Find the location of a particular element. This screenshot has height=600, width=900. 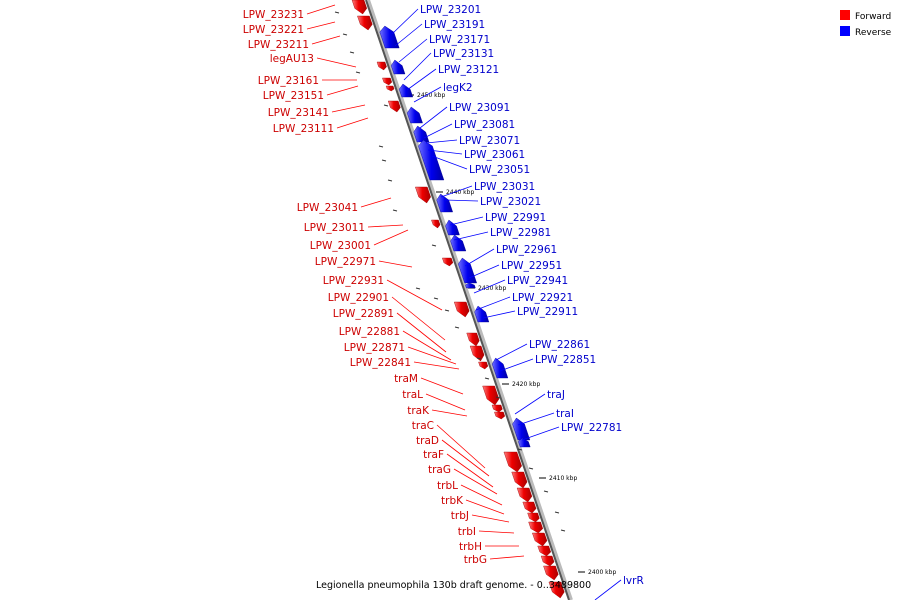

reverse-gene-label: LPW_22911 is located at coordinates (547, 312).